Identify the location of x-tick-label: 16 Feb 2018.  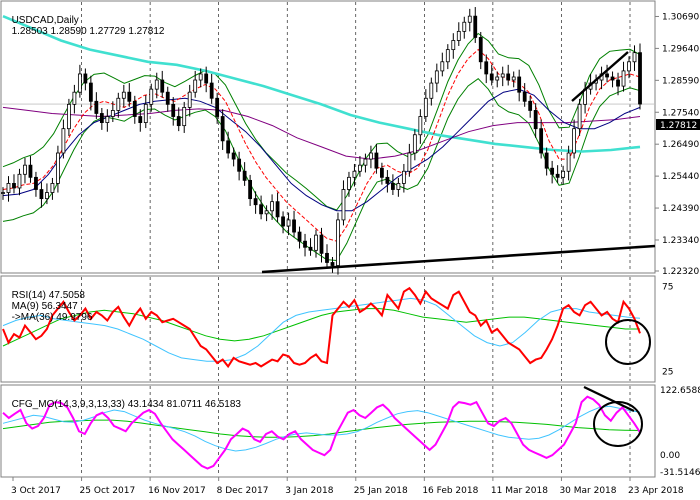
(450, 491).